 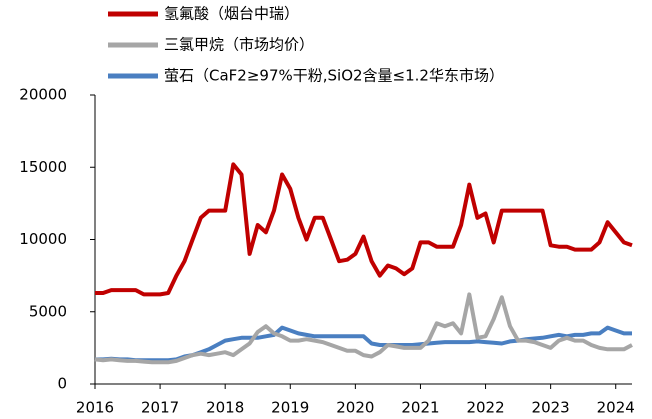 What do you see at coordinates (43, 239) in the screenshot?
I see `y-tick-label: 10000` at bounding box center [43, 239].